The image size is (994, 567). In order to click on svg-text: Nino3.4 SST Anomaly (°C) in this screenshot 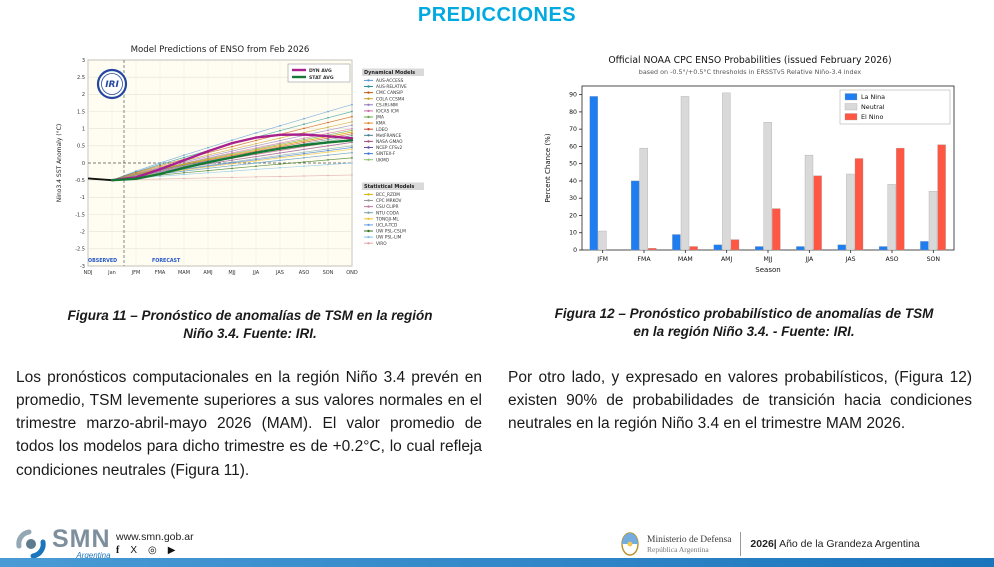, I will do `click(59, 163)`.